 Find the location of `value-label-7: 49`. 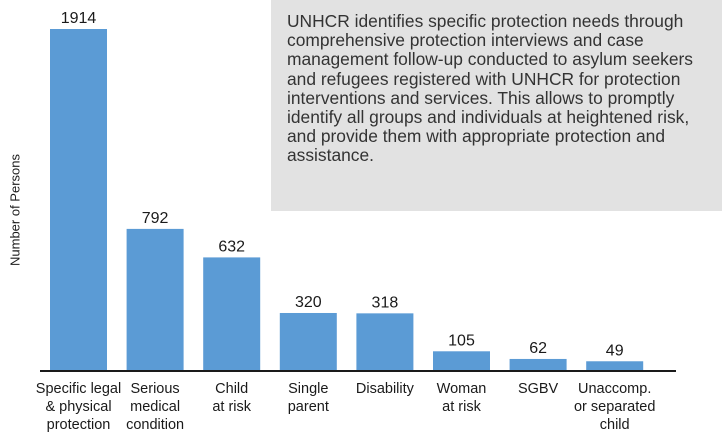

value-label-7: 49 is located at coordinates (615, 350).